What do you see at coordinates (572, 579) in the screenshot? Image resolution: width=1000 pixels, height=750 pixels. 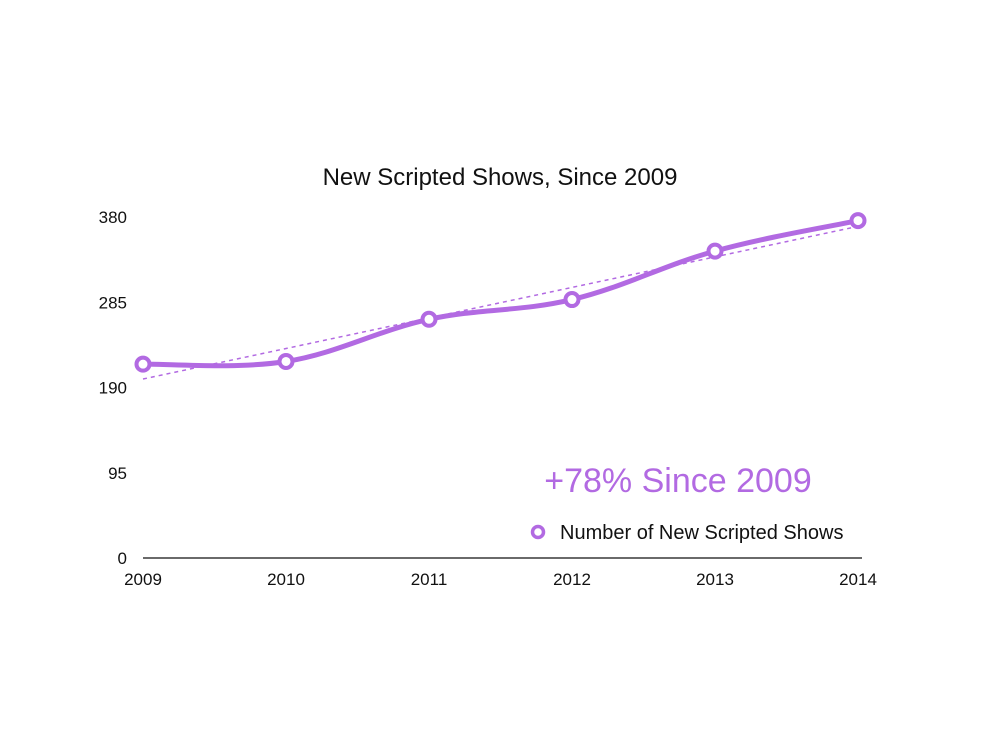 I see `x-tick-label: 2012` at bounding box center [572, 579].